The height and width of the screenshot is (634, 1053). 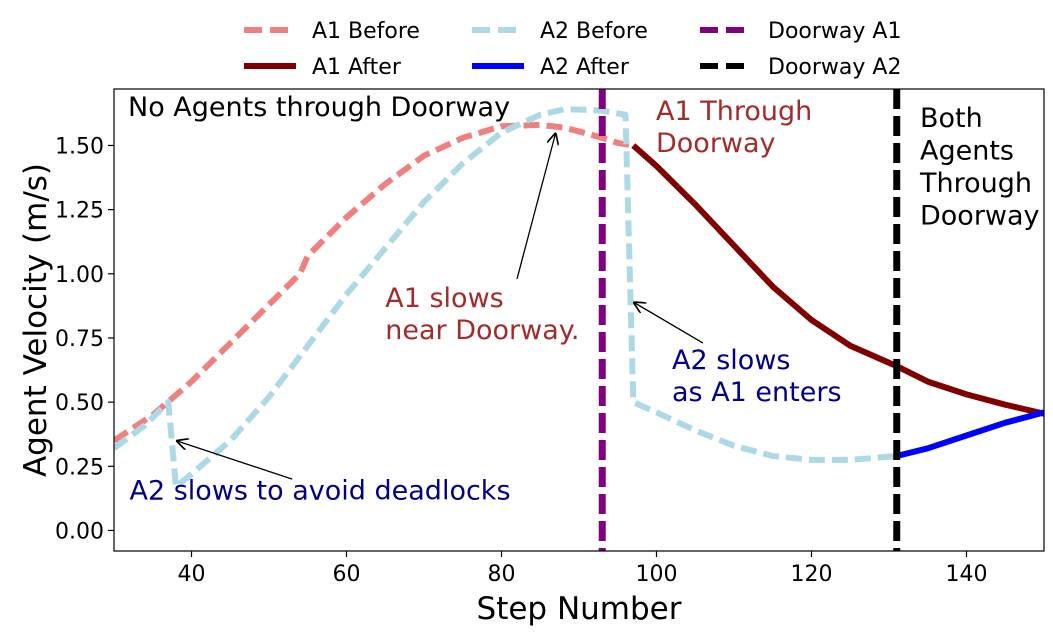 What do you see at coordinates (594, 31) in the screenshot?
I see `legend-label-a2-before: A2 Before` at bounding box center [594, 31].